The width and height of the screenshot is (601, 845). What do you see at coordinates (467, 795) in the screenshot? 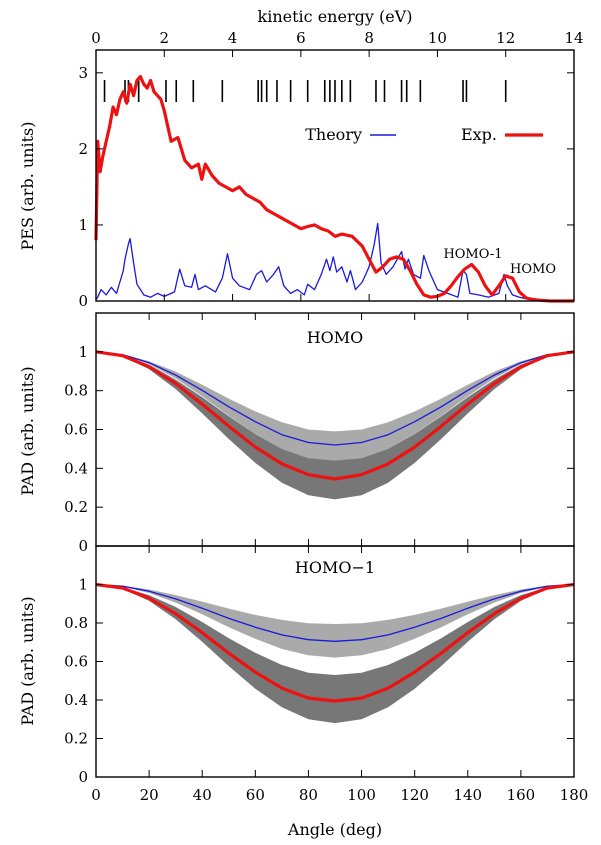
I see `x-tick-label: 140` at bounding box center [467, 795].